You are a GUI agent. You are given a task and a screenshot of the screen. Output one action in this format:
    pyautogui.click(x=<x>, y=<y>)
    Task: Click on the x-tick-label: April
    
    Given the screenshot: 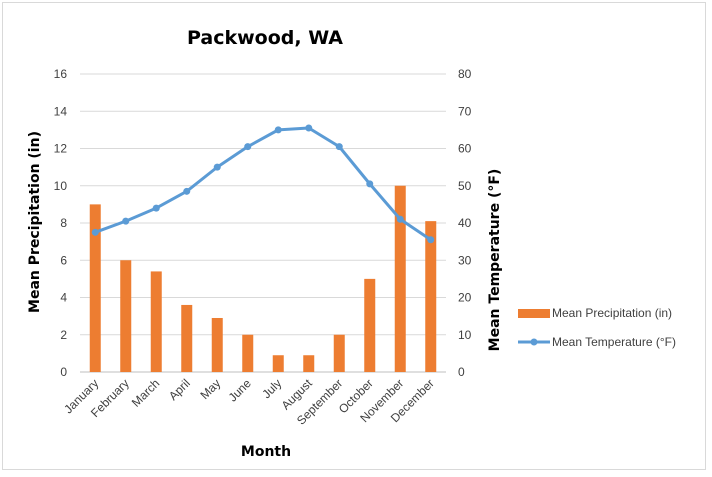 What is the action you would take?
    pyautogui.click(x=179, y=389)
    